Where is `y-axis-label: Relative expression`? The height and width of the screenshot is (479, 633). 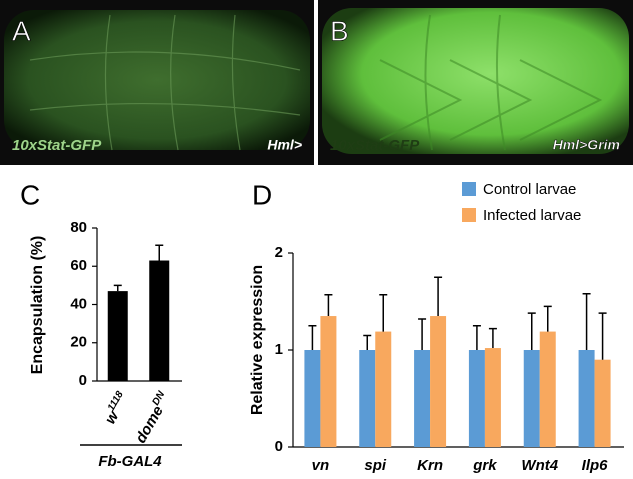 y-axis-label: Relative expression is located at coordinates (257, 340).